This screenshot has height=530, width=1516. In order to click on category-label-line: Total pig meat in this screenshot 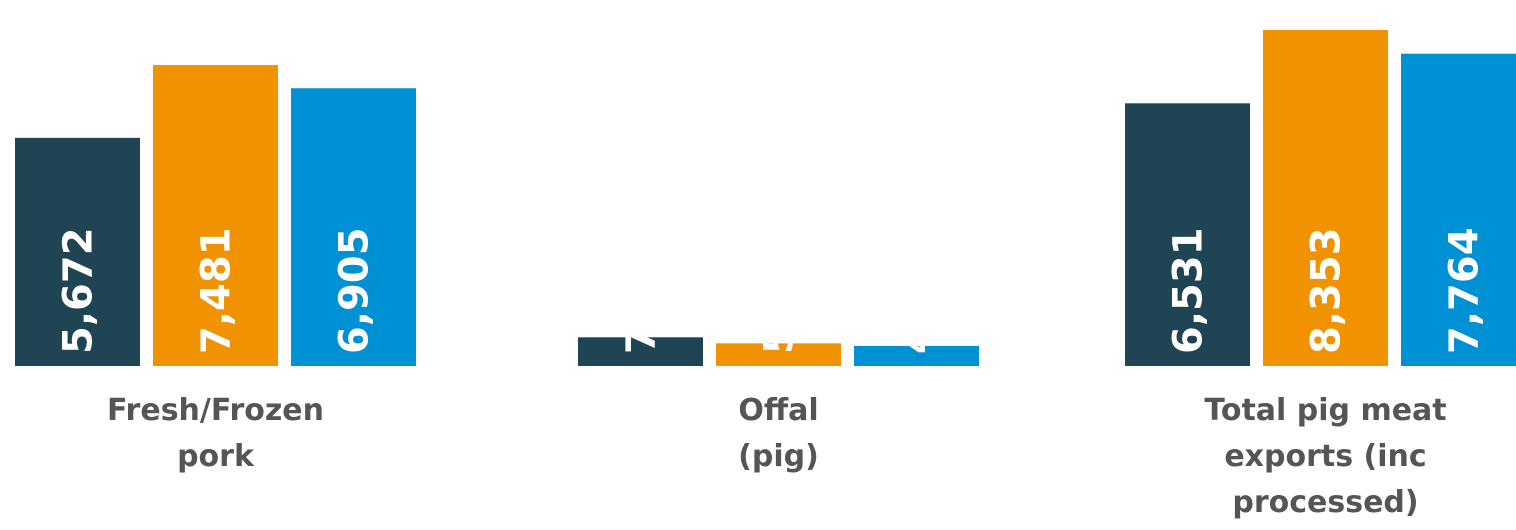, I will do `click(1325, 410)`.